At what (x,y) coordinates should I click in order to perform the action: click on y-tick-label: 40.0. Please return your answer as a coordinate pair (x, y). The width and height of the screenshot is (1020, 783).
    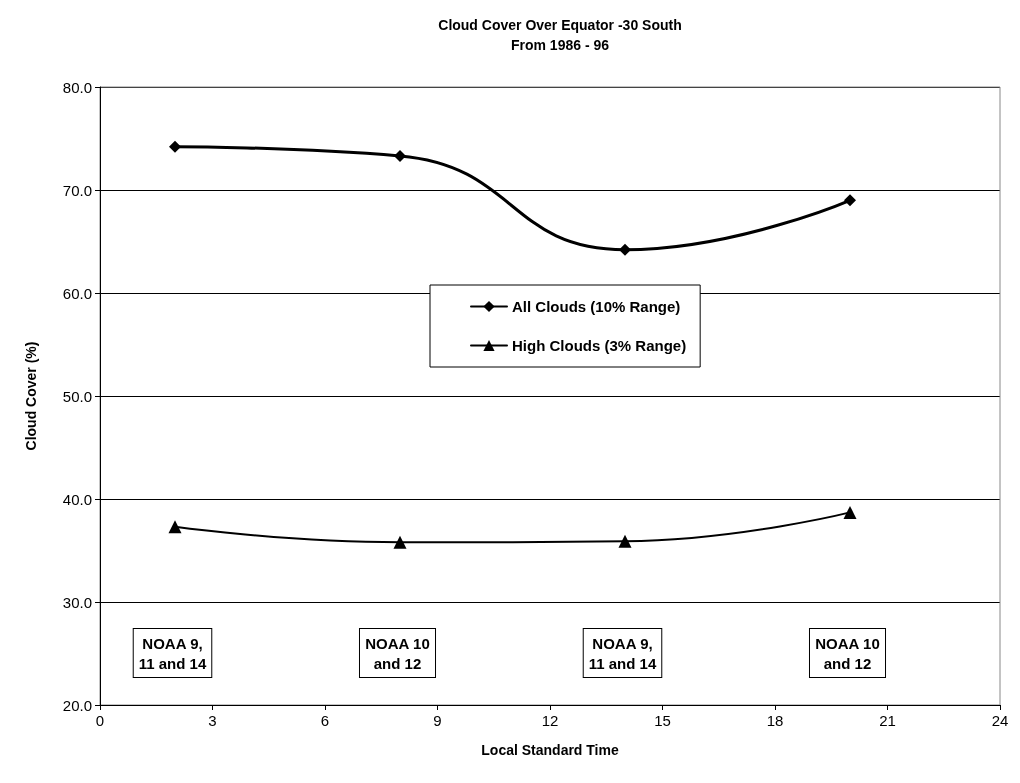
    Looking at the image, I should click on (77, 499).